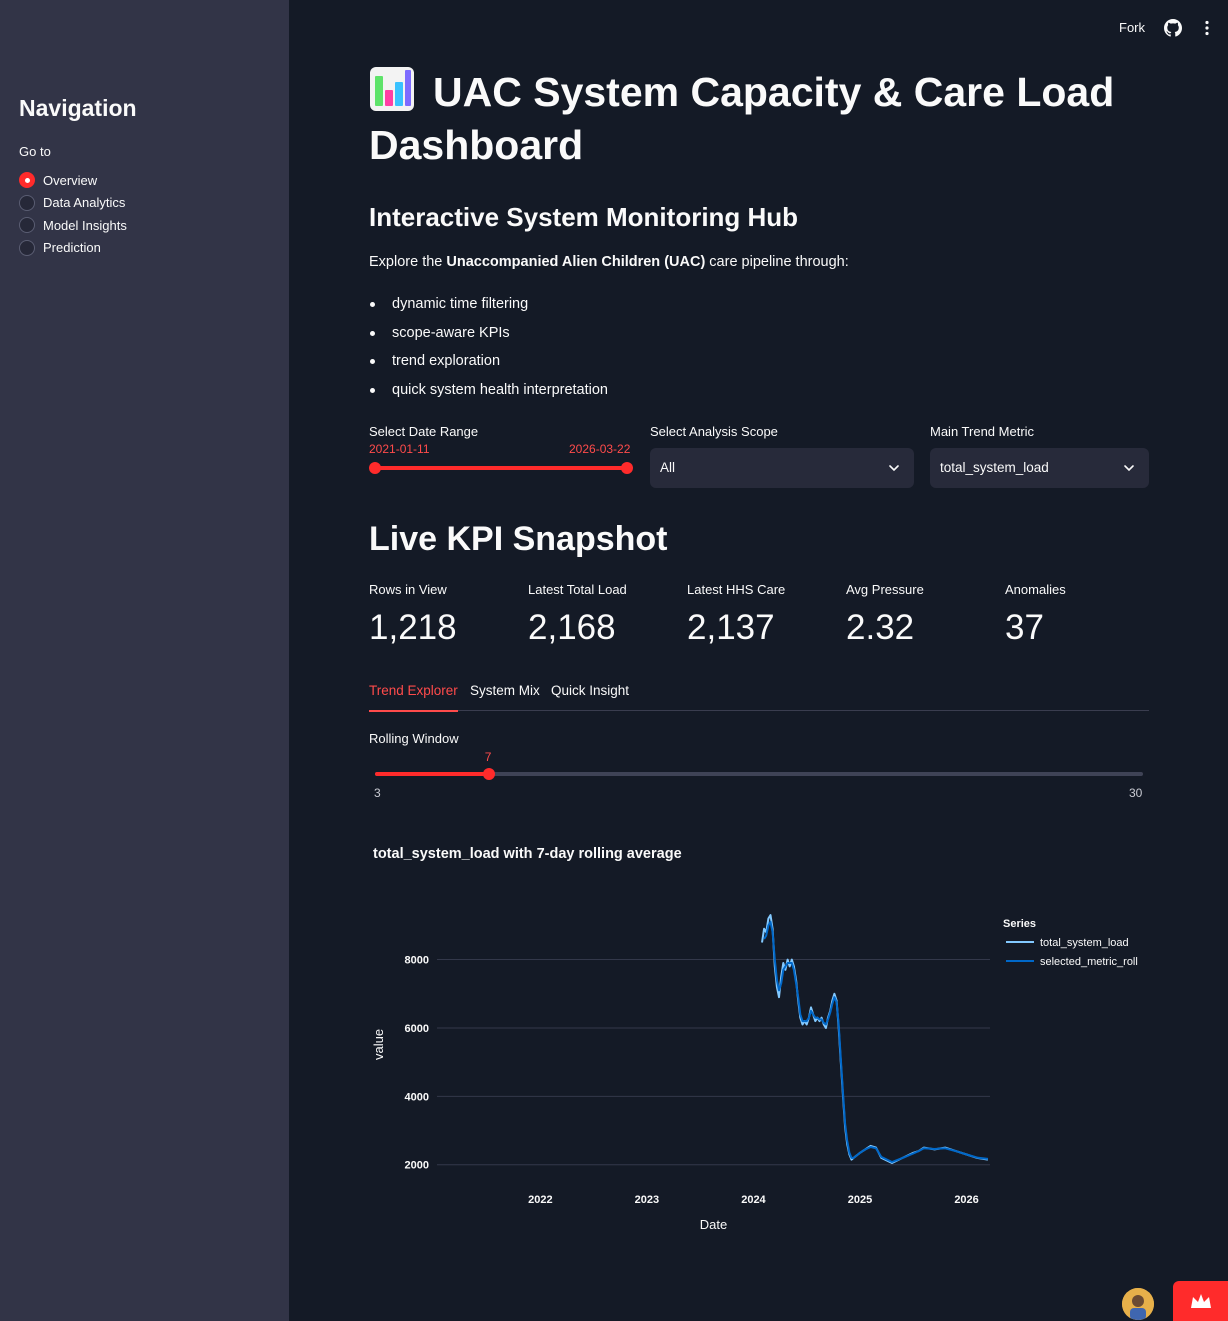  Describe the element at coordinates (714, 431) in the screenshot. I see `scope-label: Select Analysis Scope` at that location.